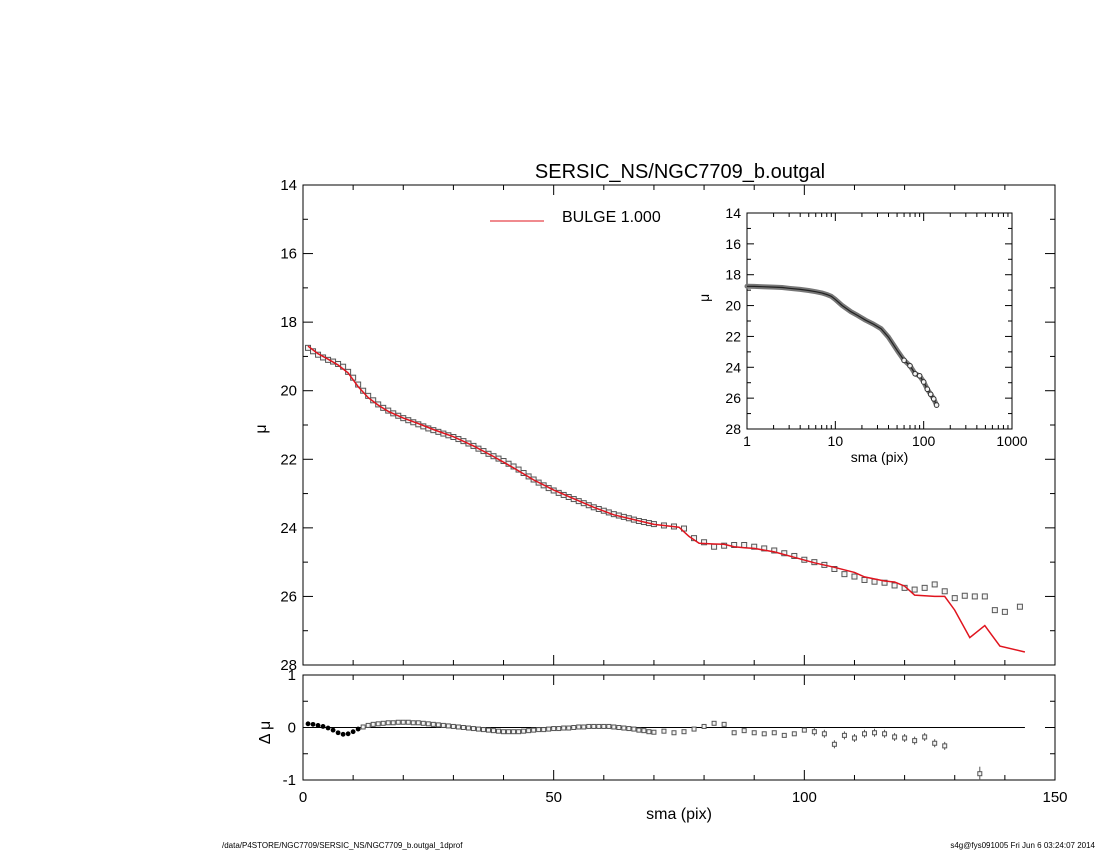  Describe the element at coordinates (288, 459) in the screenshot. I see `y-tick-label: 22` at that location.